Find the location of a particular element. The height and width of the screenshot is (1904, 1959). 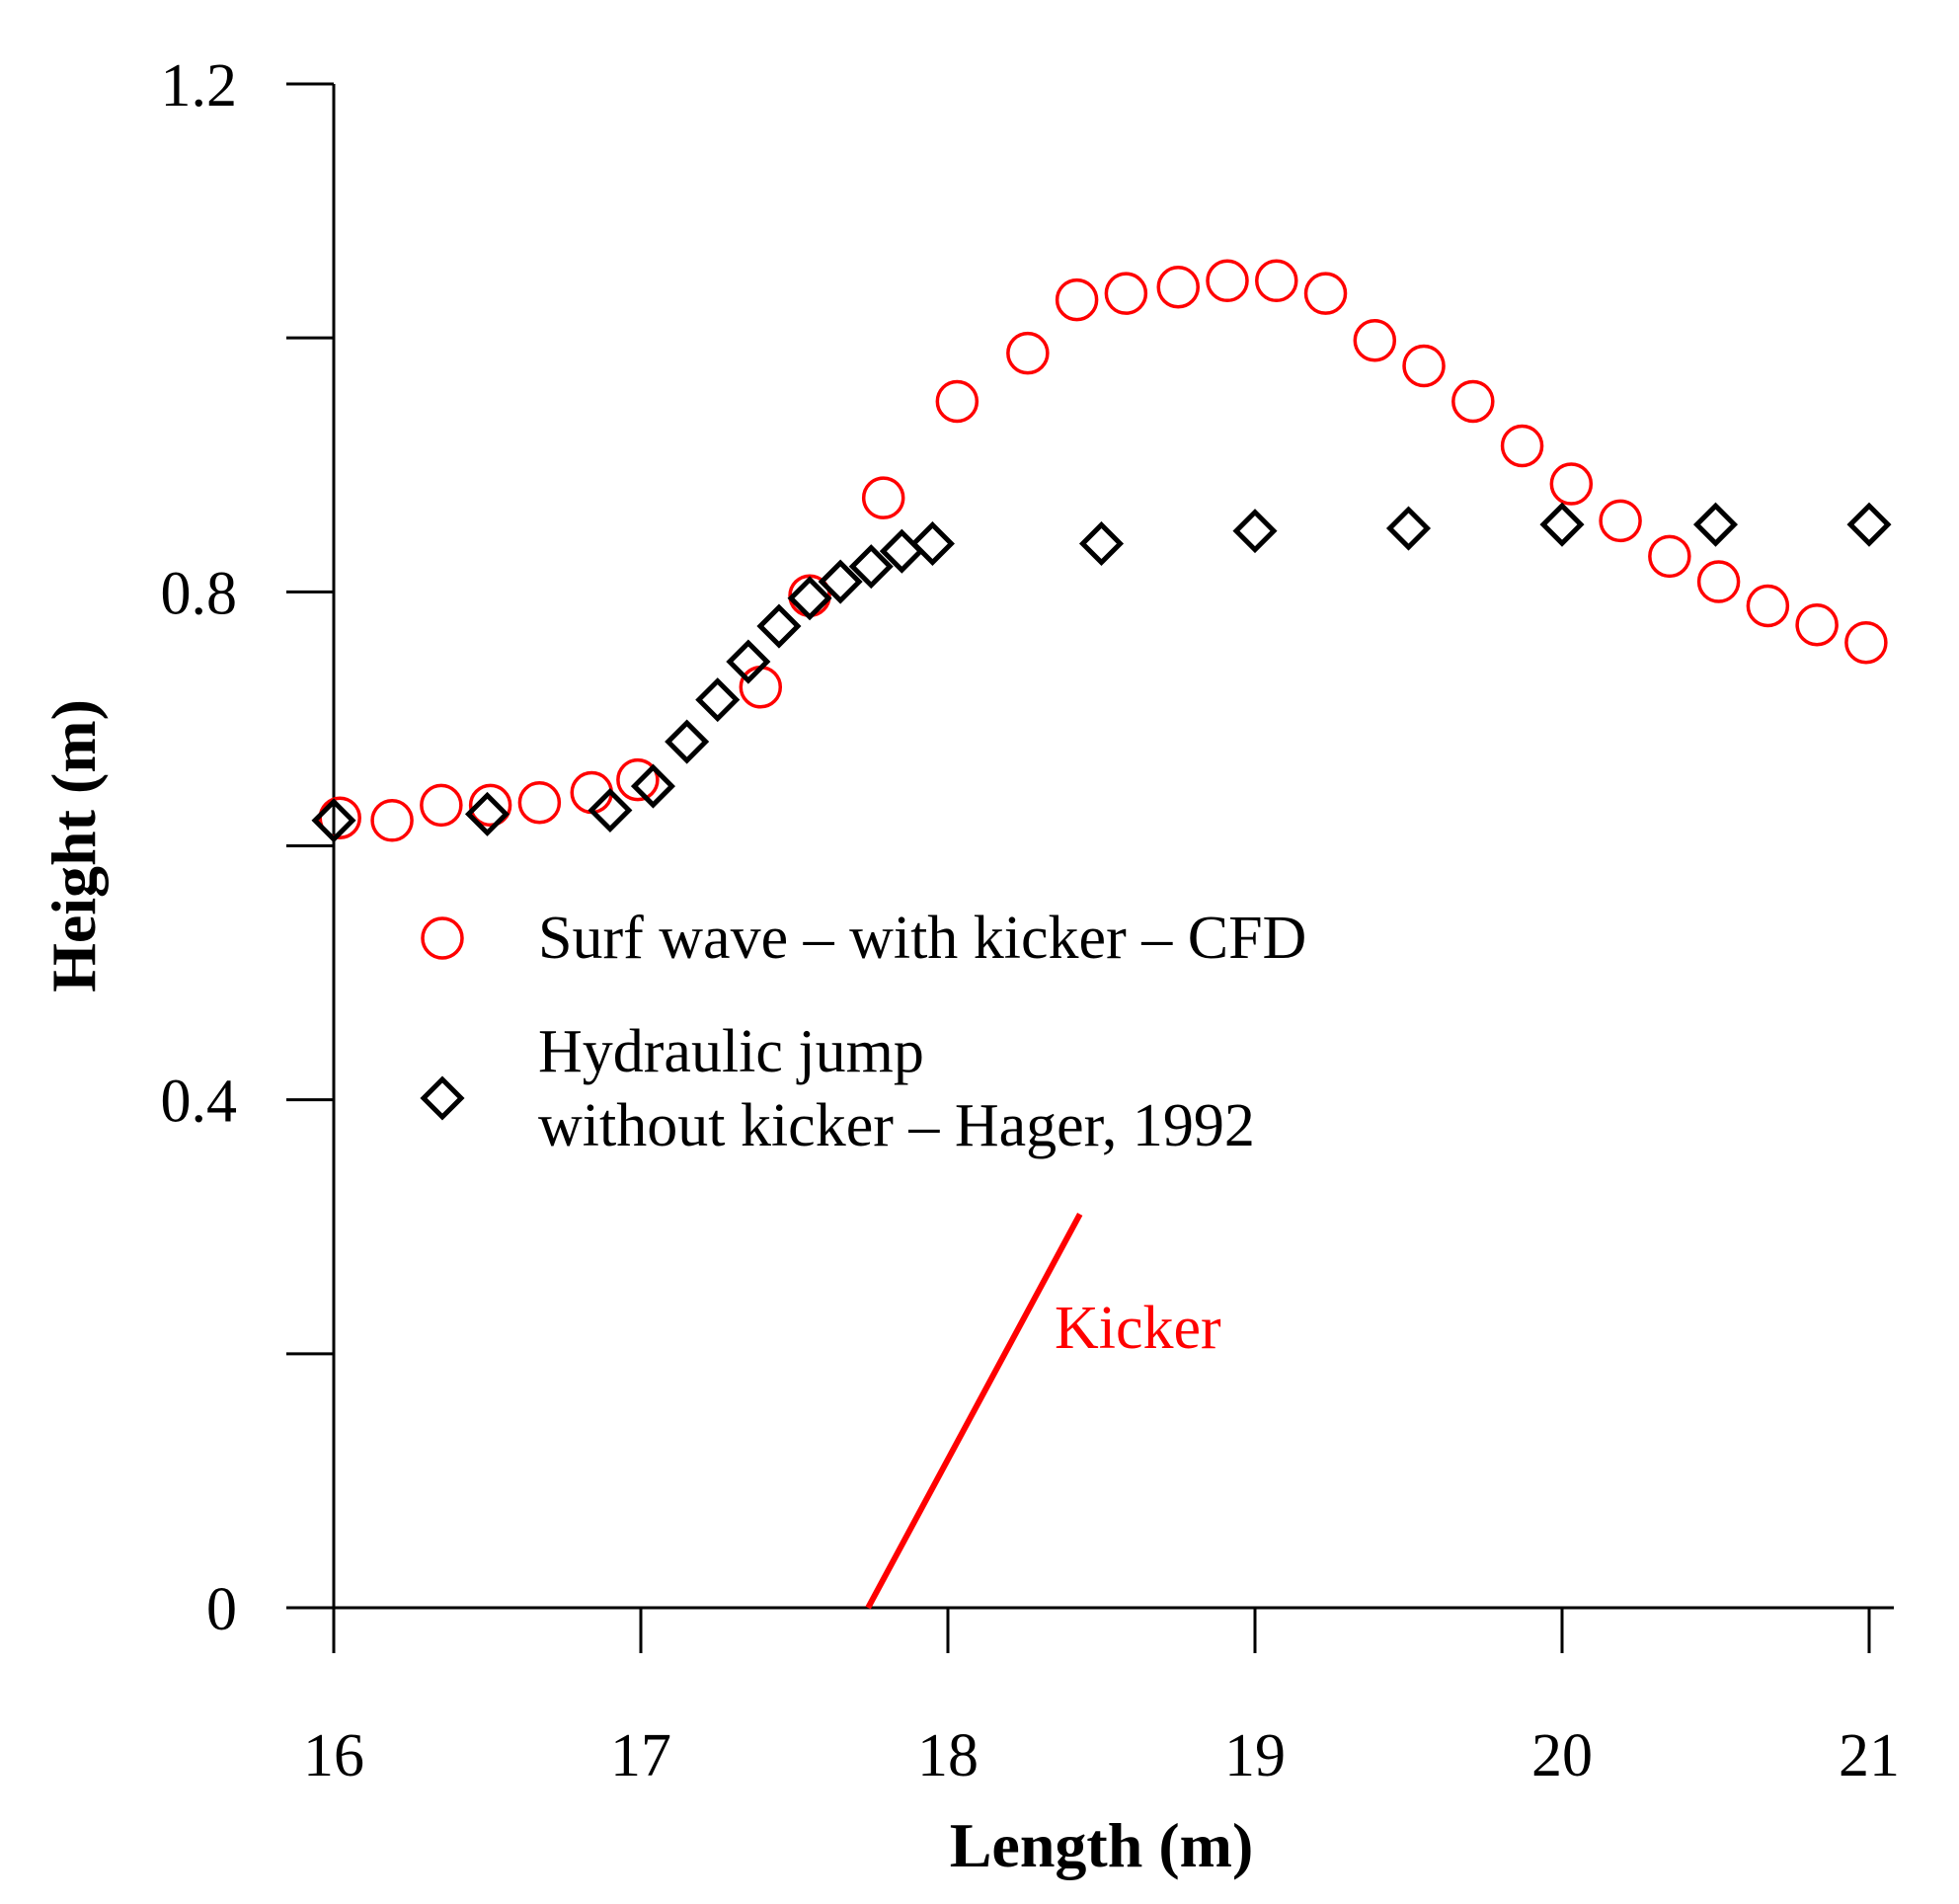

y-tick-label: 0.4 is located at coordinates (199, 1102).